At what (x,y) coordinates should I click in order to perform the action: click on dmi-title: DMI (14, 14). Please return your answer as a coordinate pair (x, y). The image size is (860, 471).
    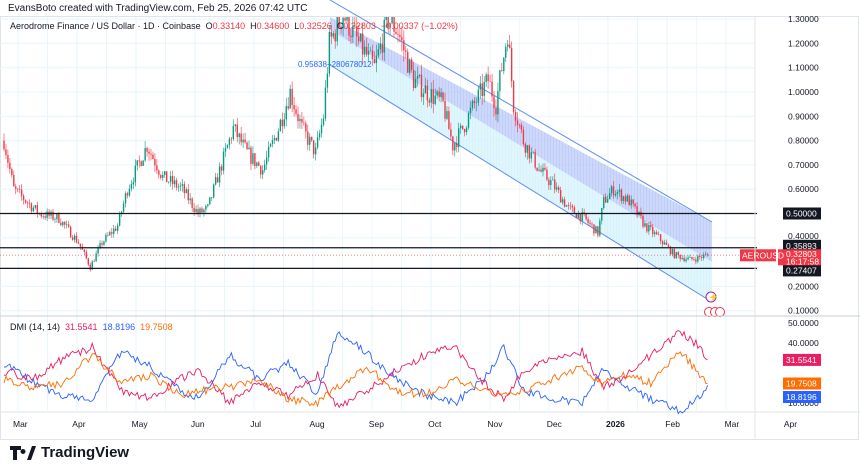
    Looking at the image, I should click on (35, 327).